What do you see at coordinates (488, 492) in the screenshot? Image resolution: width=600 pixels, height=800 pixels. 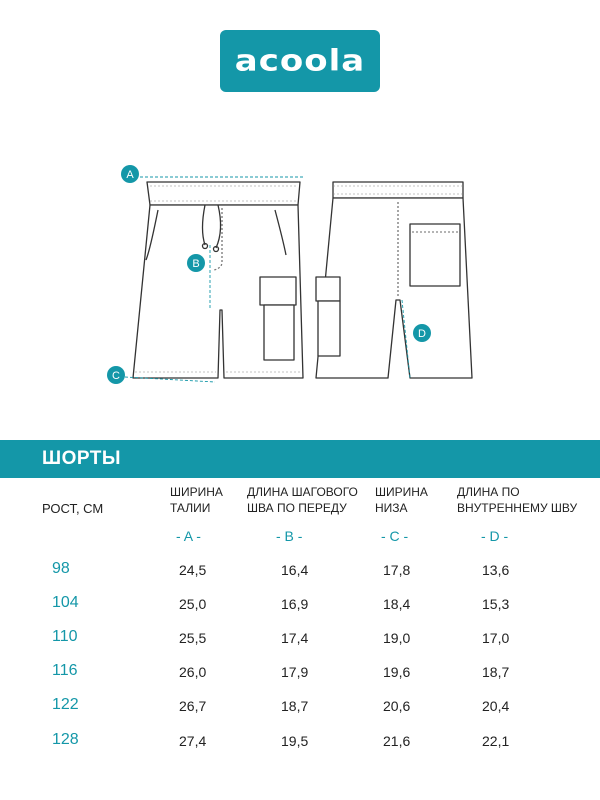 I see `column-header-d-line1: ДЛИНА ПО` at bounding box center [488, 492].